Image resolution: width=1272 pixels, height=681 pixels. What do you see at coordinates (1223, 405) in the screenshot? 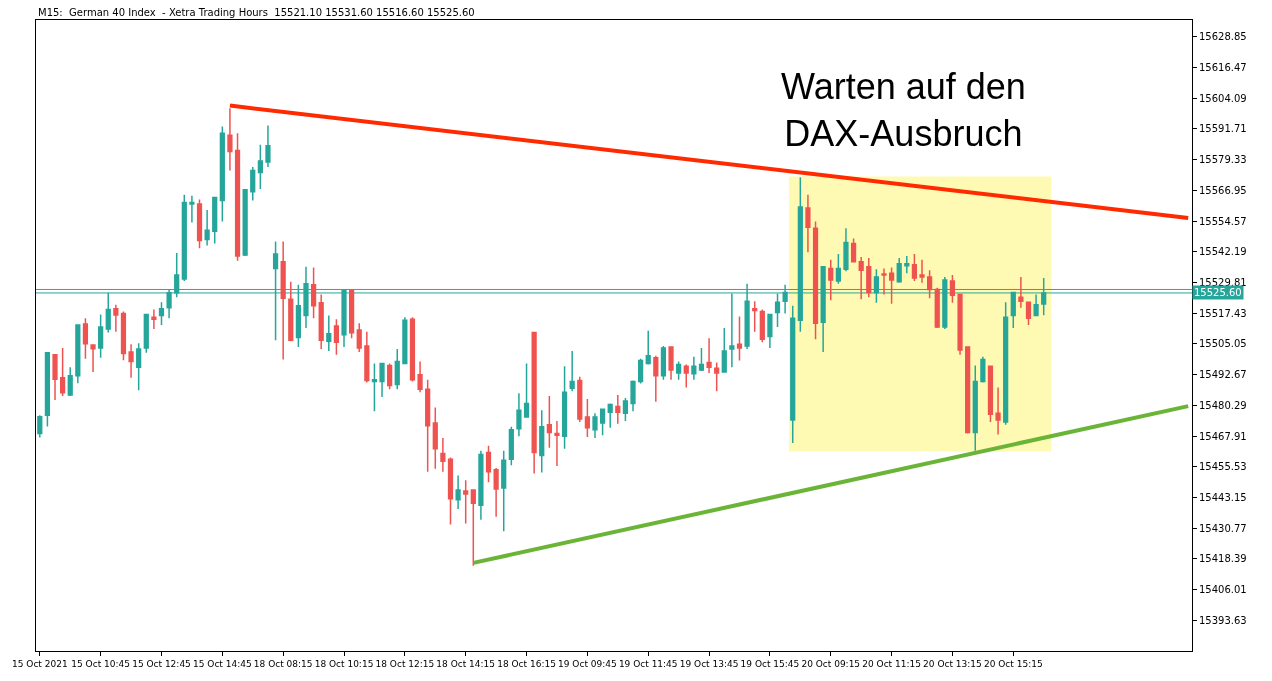
I see `y-tick-label: 15480.29` at bounding box center [1223, 405].